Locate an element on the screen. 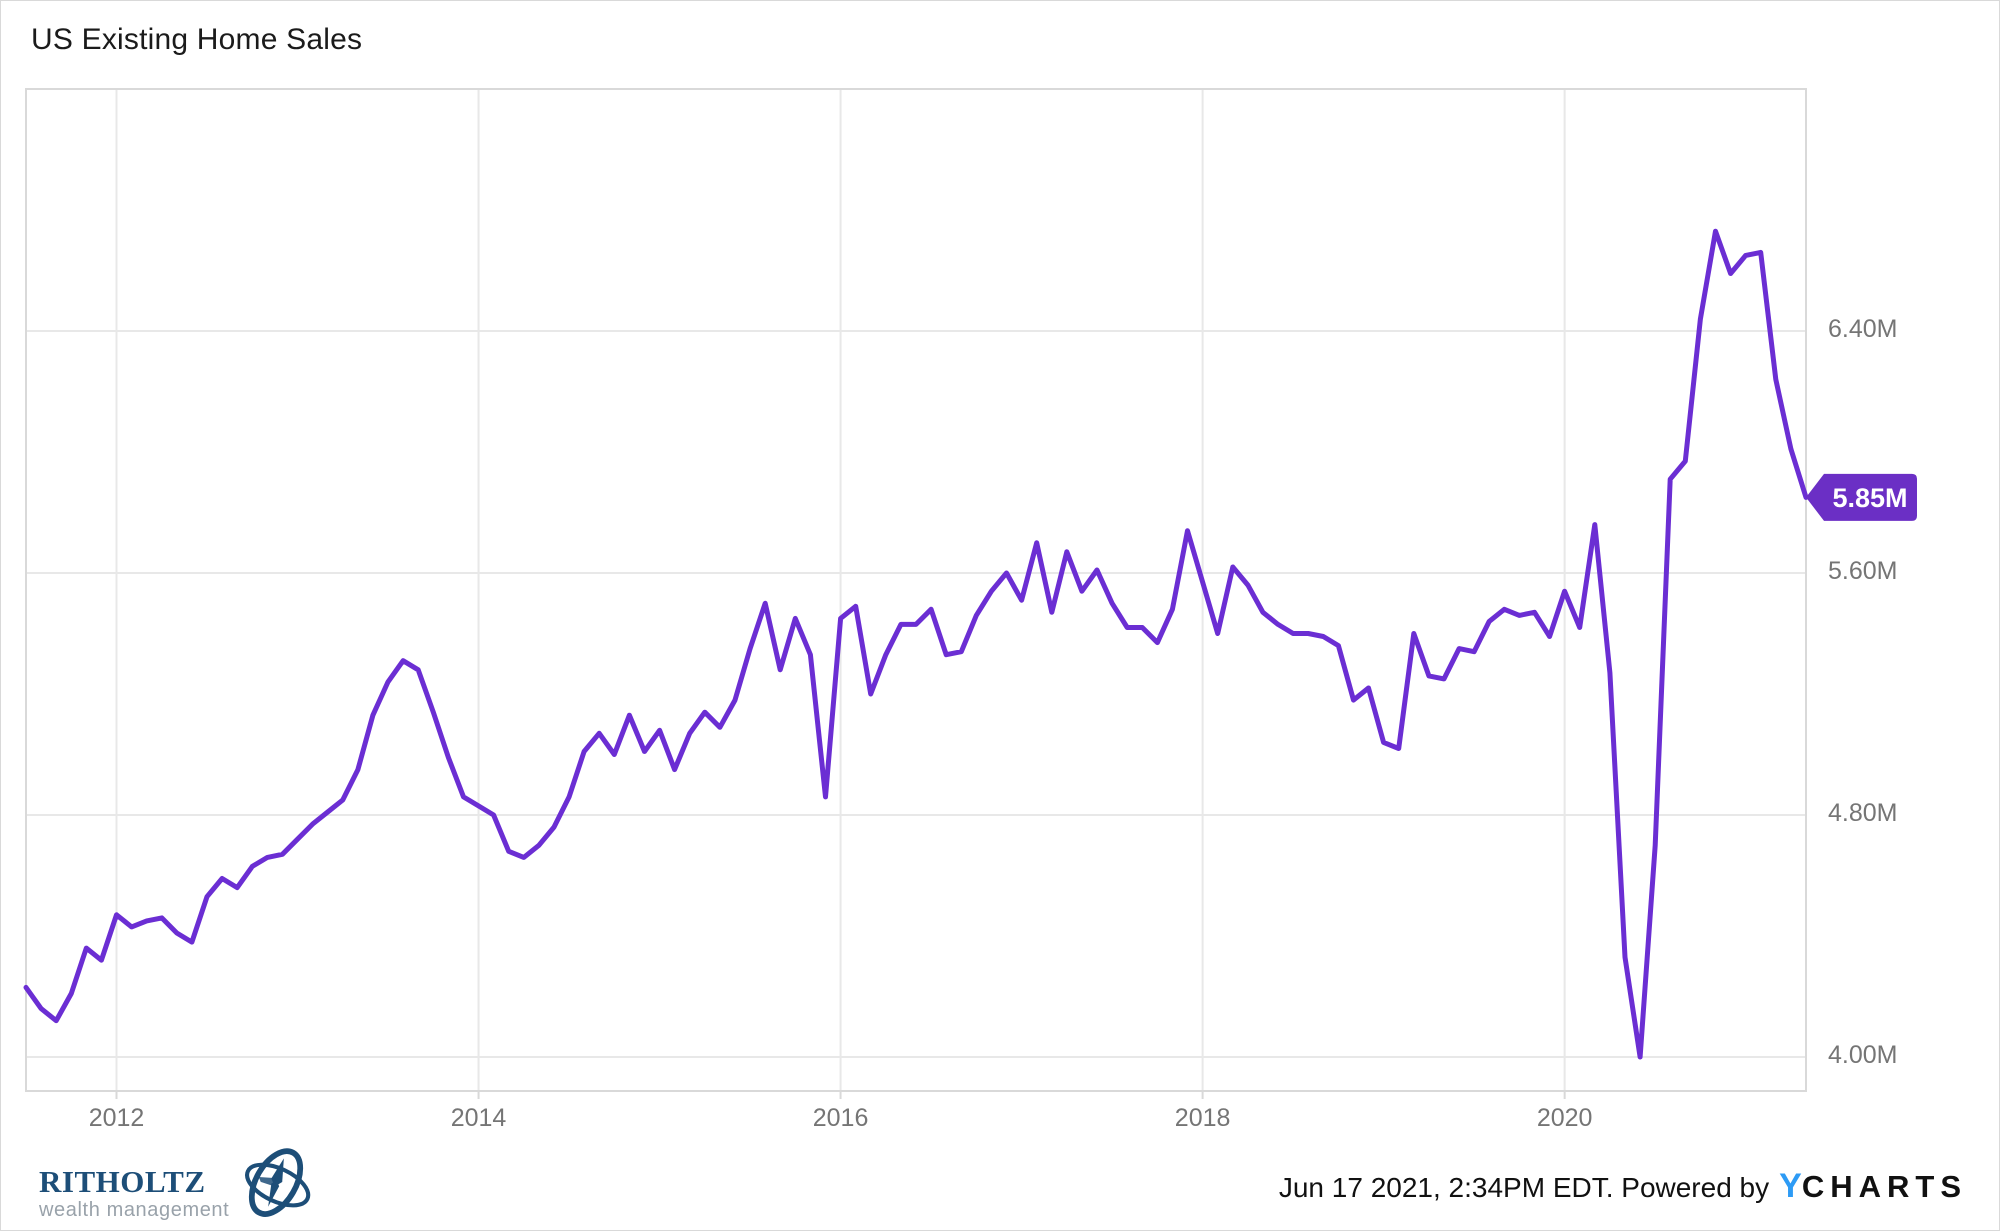 This screenshot has height=1231, width=2000. ycharts-logo-y: Y is located at coordinates (1790, 1186).